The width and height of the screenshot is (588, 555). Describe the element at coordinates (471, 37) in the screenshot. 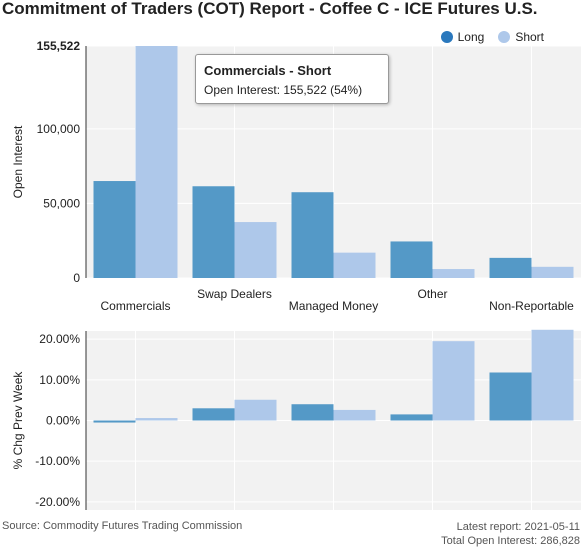

I see `legend-long-label: Long` at that location.